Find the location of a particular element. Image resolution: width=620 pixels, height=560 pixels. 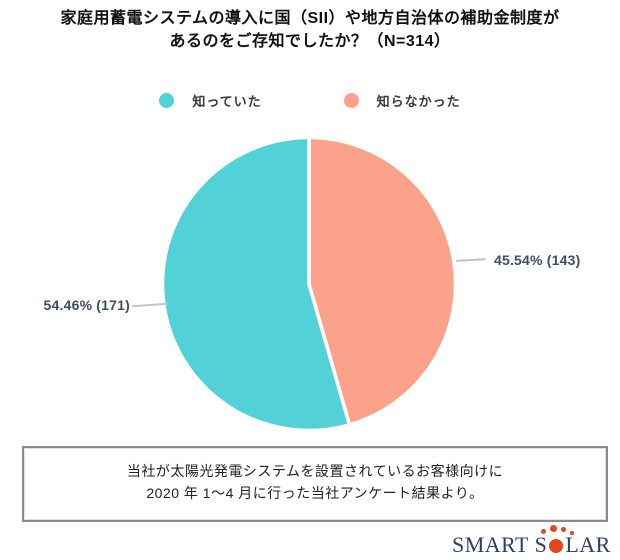

logo-text-lar: LAR is located at coordinates (588, 544).